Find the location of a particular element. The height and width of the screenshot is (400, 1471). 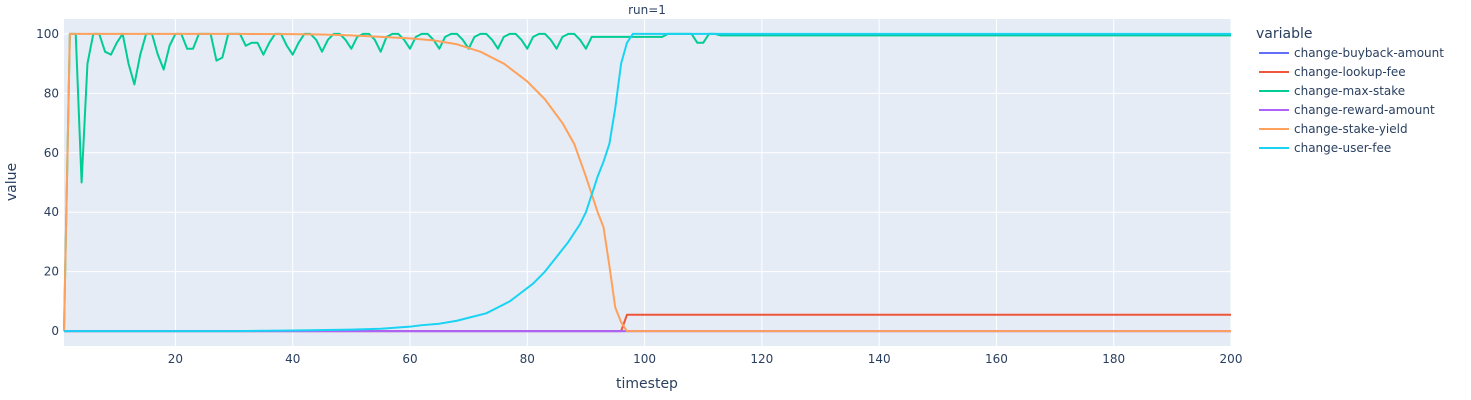

x-tick-label: 80 is located at coordinates (527, 359).